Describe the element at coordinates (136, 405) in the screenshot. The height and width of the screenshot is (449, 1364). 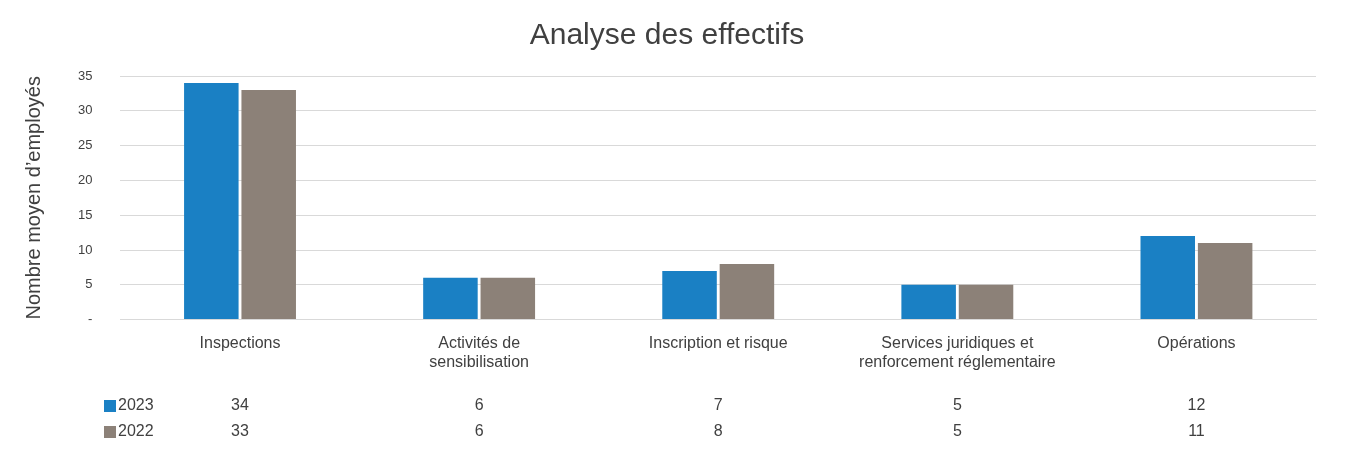
I see `legend-label: 2023` at that location.